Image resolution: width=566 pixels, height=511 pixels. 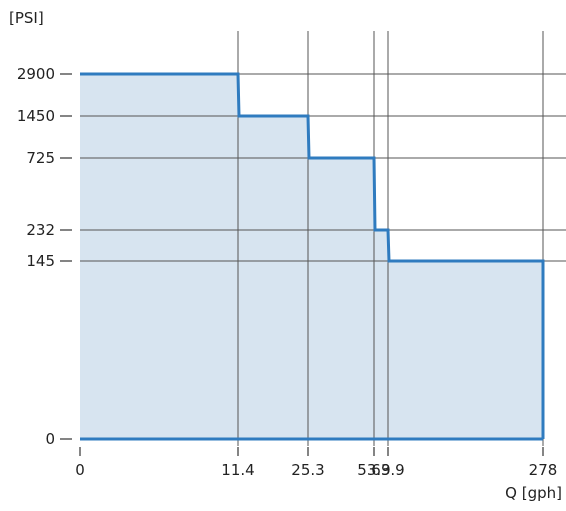 I want to click on y-tick-label-232: 232, so click(x=40, y=230).